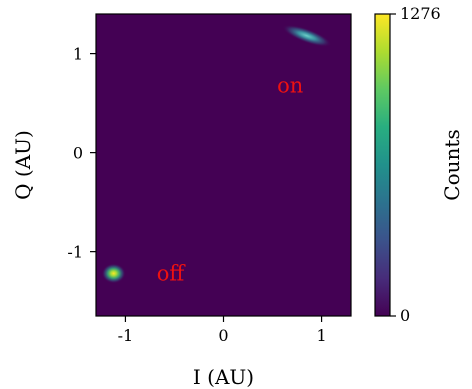 The height and width of the screenshot is (389, 472). I want to click on x-axis-ticks: -1 0 1, so click(222, 330).